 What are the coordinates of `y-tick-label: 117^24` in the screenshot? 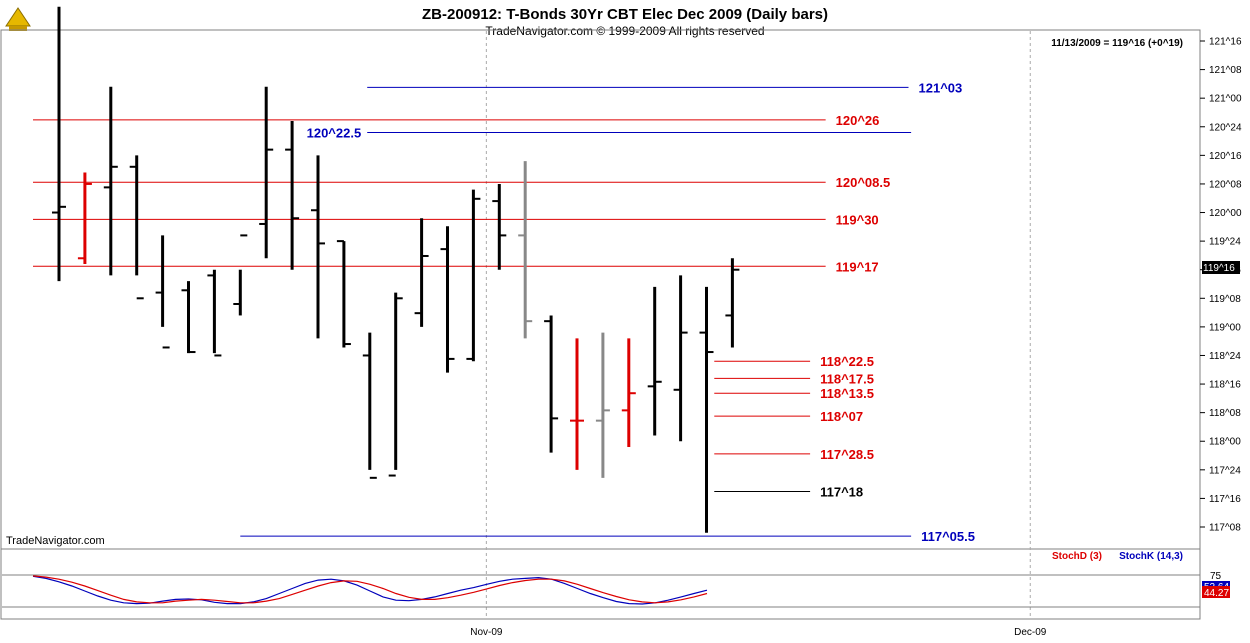 It's located at (1225, 470).